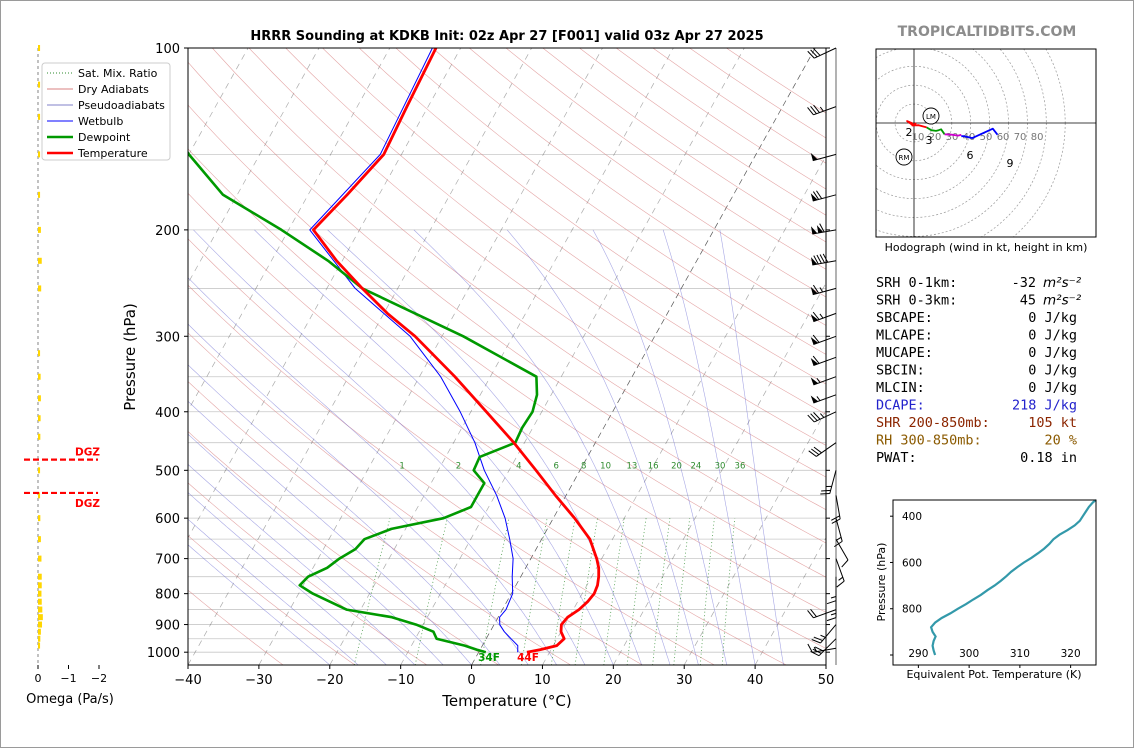 The width and height of the screenshot is (1134, 748). What do you see at coordinates (912, 517) in the screenshot?
I see `theta-e-y-tick-label: 400` at bounding box center [912, 517].